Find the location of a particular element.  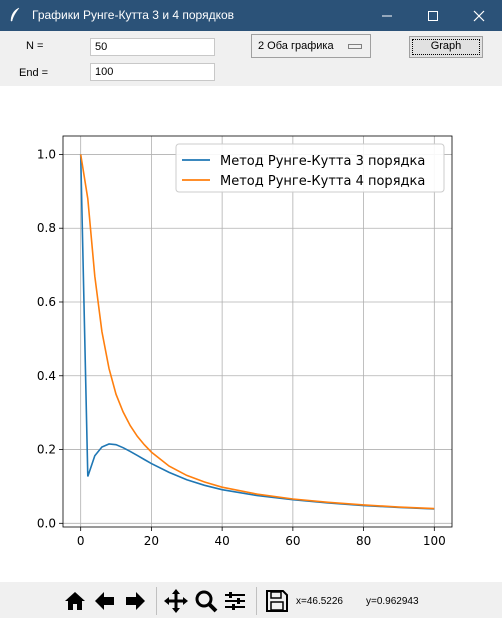

graph-button-label: Graph is located at coordinates (446, 46).